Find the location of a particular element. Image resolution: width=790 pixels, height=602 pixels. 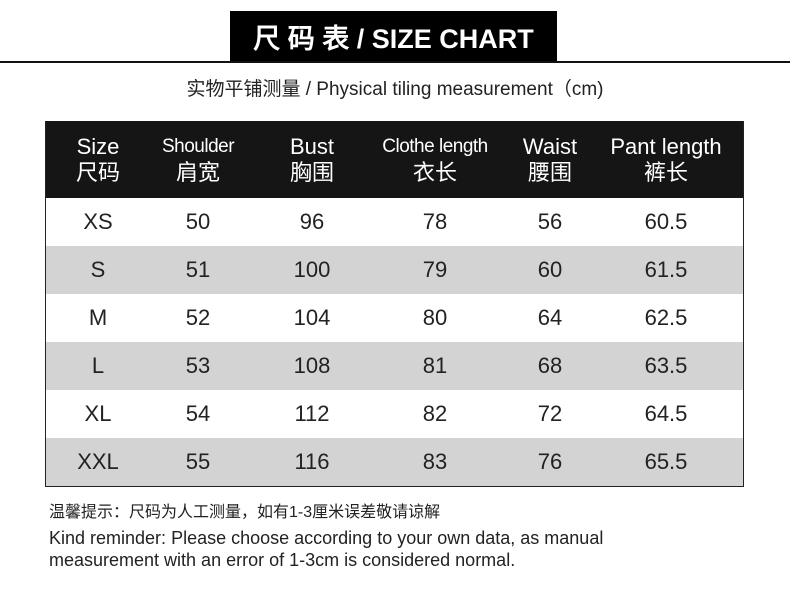

table-cell: 81 is located at coordinates (435, 365).